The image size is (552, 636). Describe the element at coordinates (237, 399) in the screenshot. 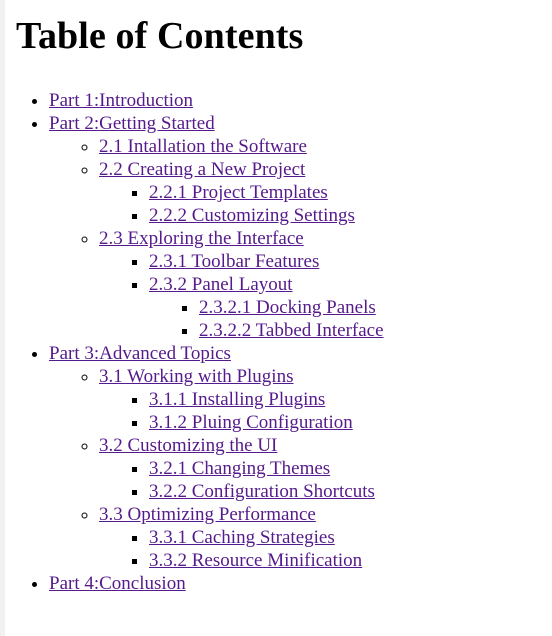

I see `toc-link-3-1-1: 3.1.1 Installing Plugins` at that location.